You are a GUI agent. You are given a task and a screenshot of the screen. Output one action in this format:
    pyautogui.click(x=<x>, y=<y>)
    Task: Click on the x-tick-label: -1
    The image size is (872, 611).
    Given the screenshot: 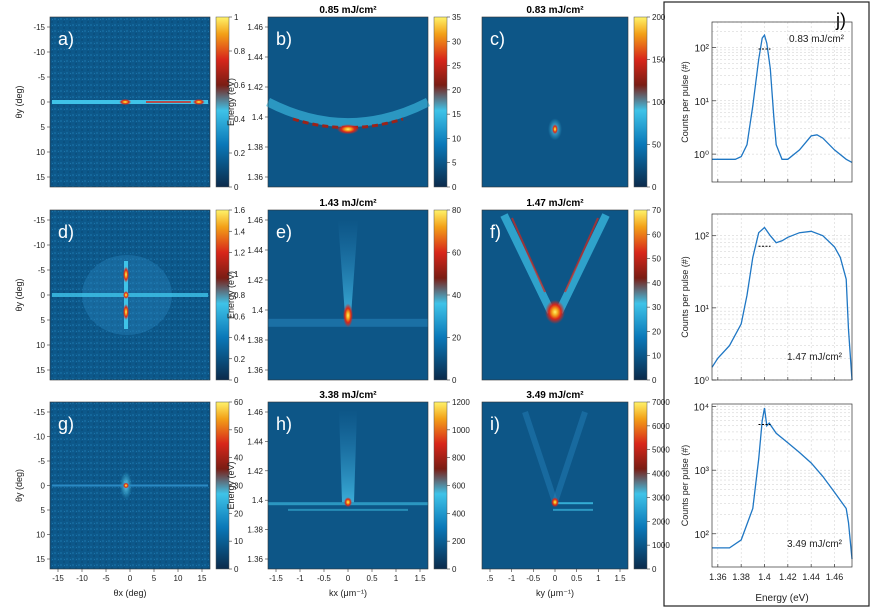 What is the action you would take?
    pyautogui.click(x=300, y=578)
    